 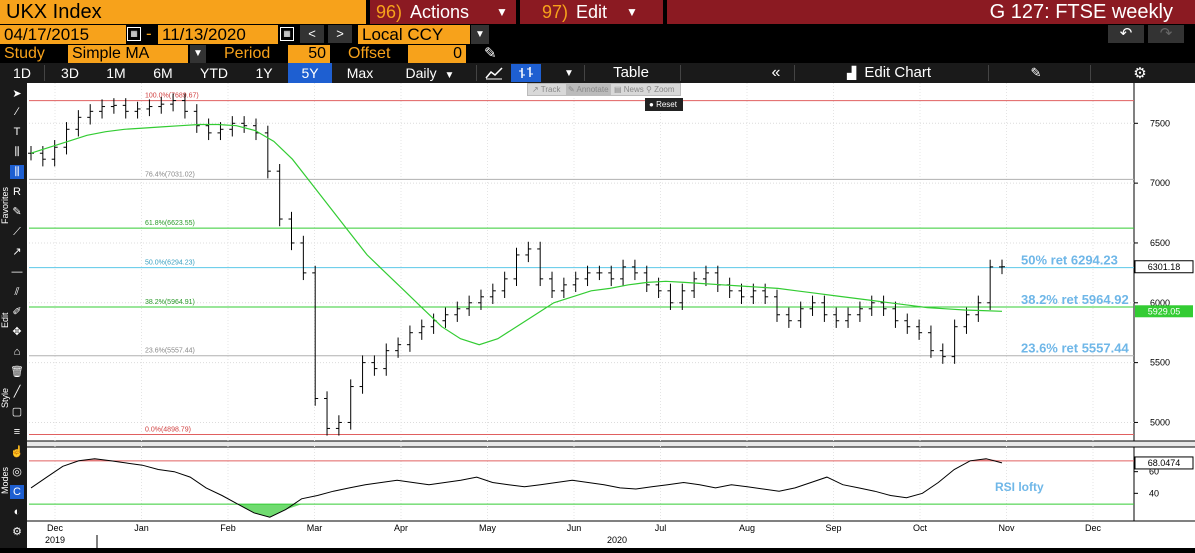 I want to click on trendline-icon: ⟋, so click(x=17, y=232).